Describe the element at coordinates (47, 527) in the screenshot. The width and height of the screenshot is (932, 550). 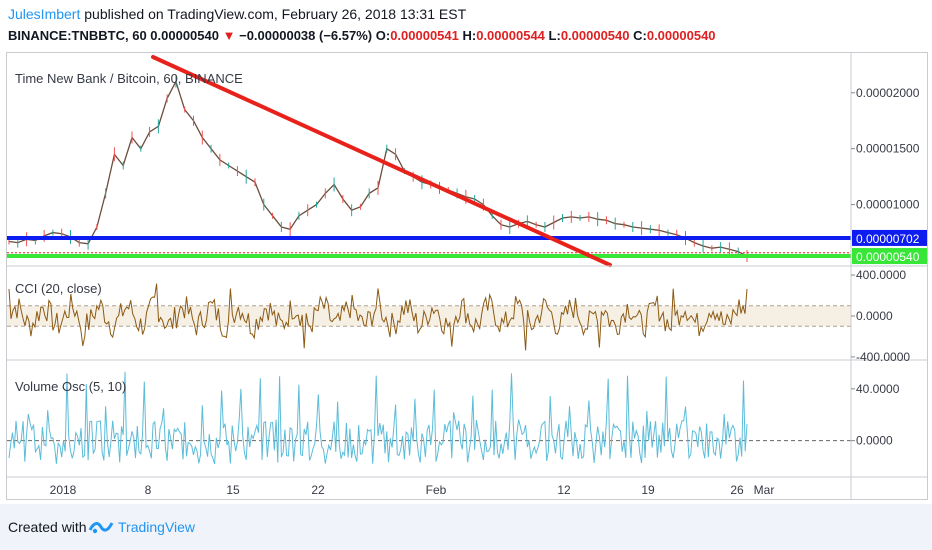
I see `created-with-label: Created with` at that location.